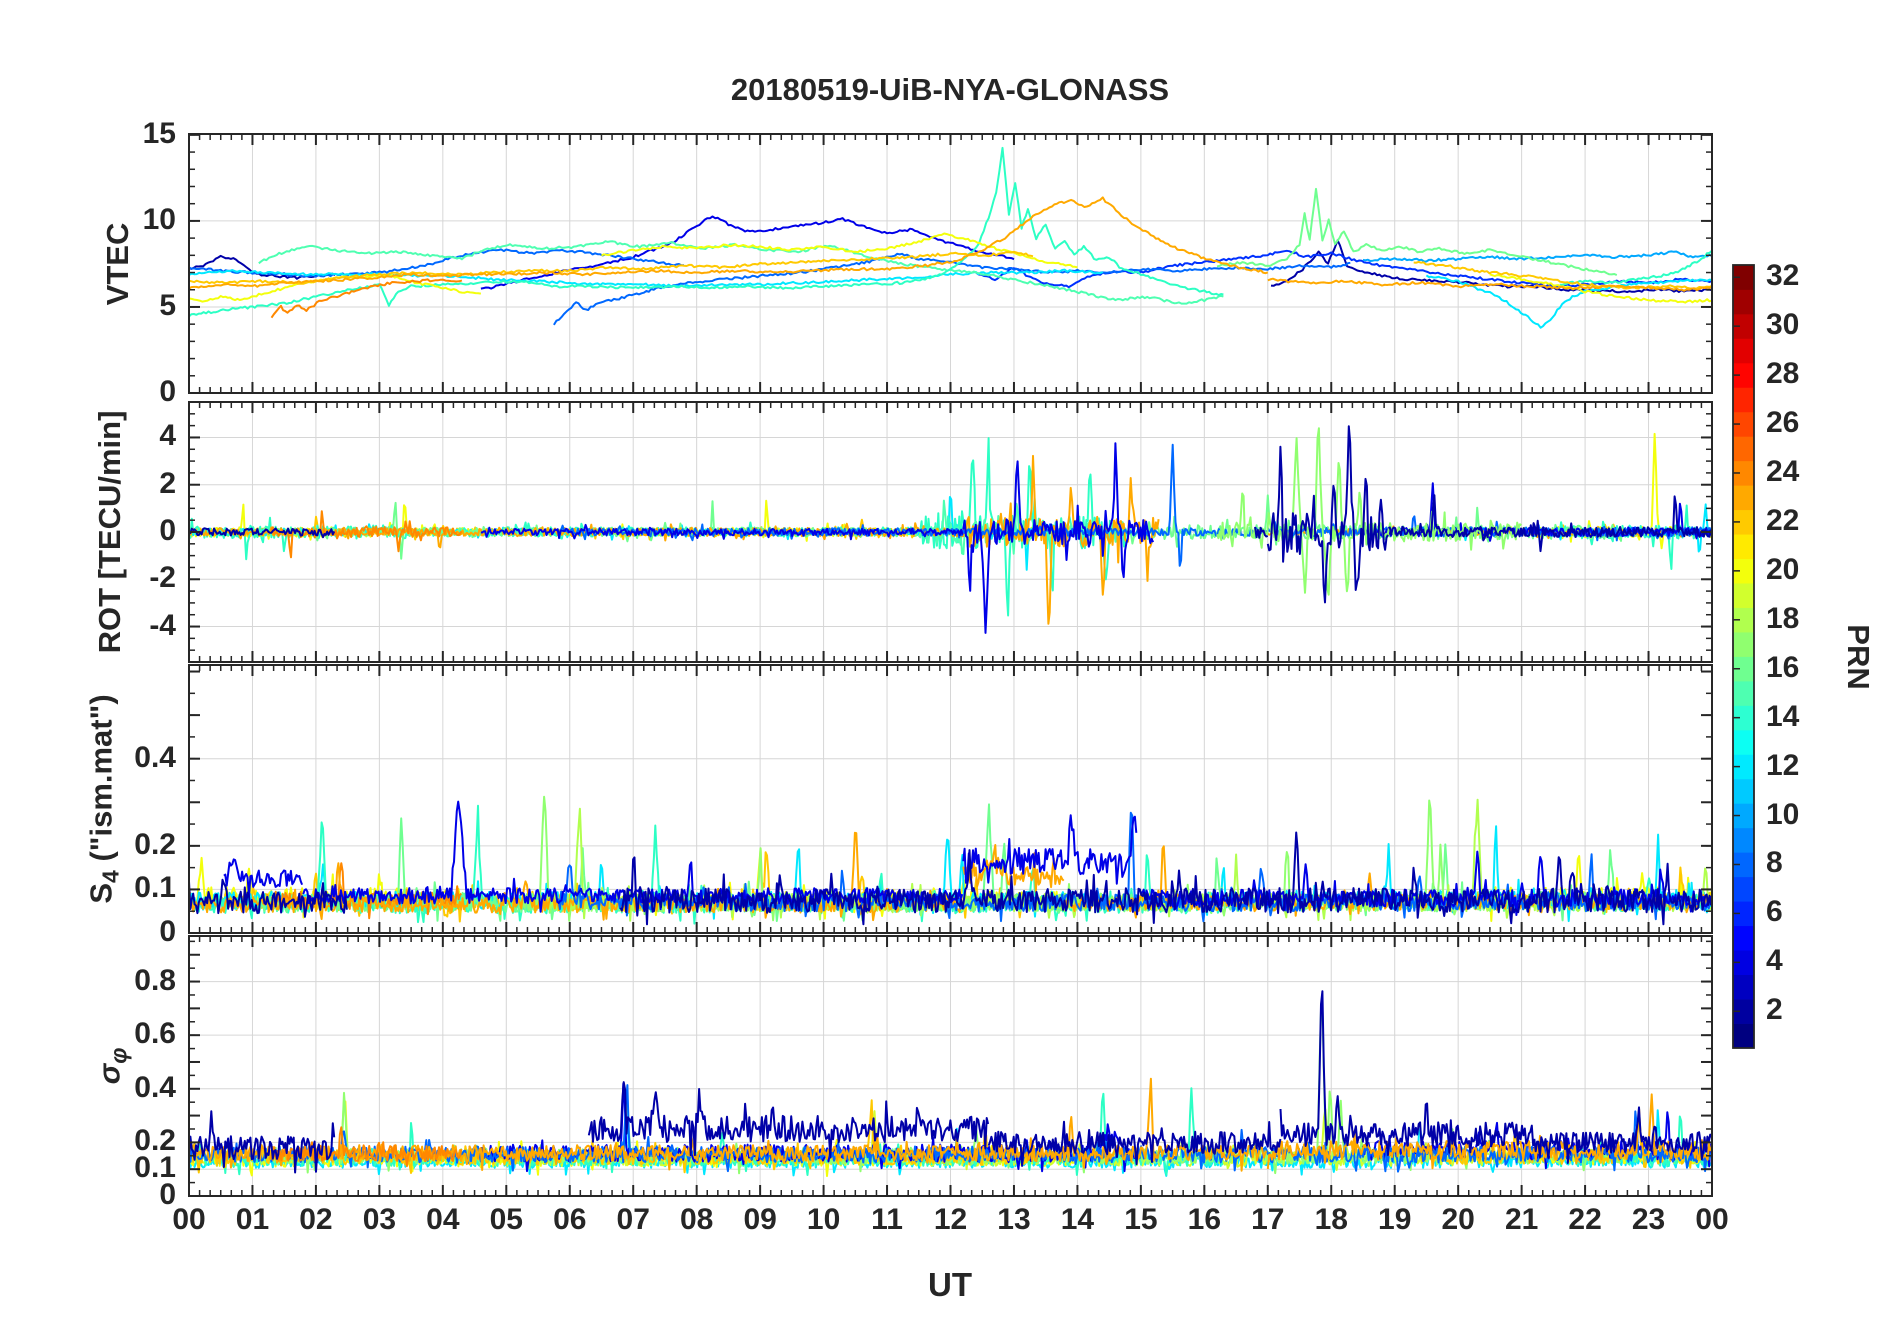 This screenshot has width=1902, height=1330. Describe the element at coordinates (1783, 423) in the screenshot. I see `colorbar-tick-label: 26` at that location.